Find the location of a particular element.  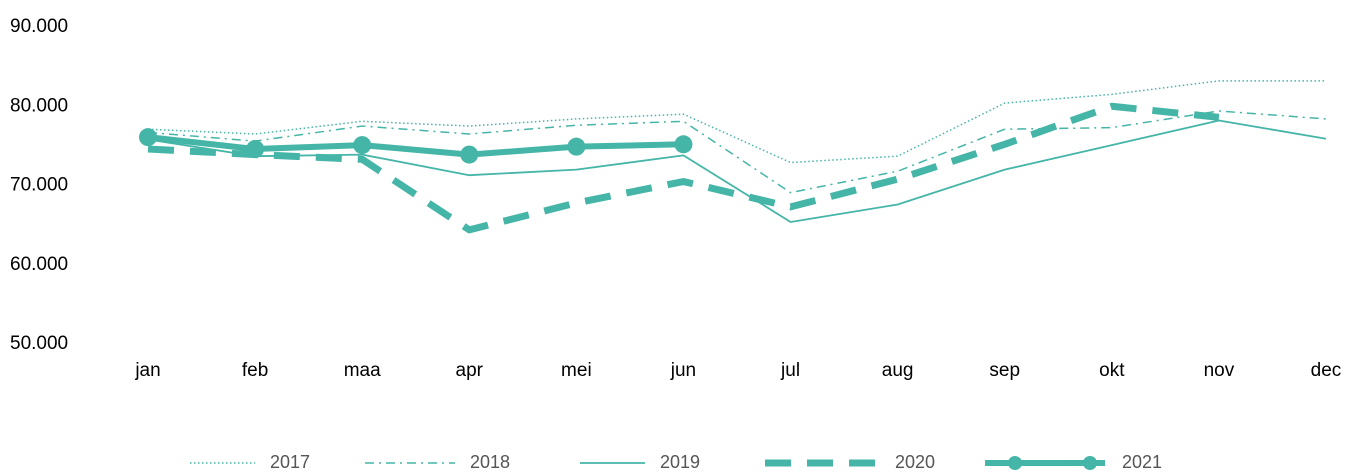

x-tick-label: apr is located at coordinates (470, 370).